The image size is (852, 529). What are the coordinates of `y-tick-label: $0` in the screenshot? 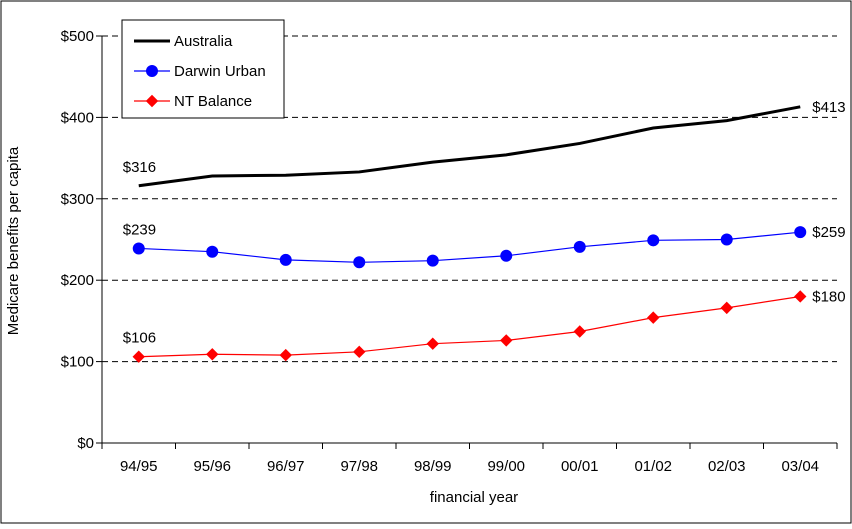 It's located at (85, 443).